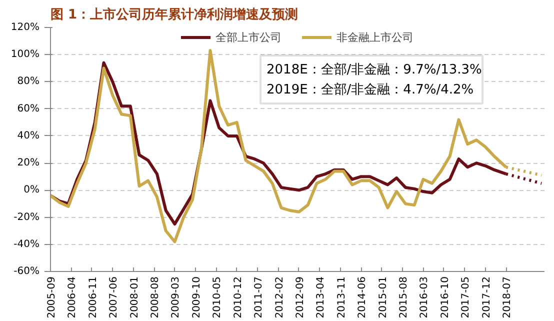 The width and height of the screenshot is (554, 321). I want to click on y-tick-label: 120%, so click(25, 27).